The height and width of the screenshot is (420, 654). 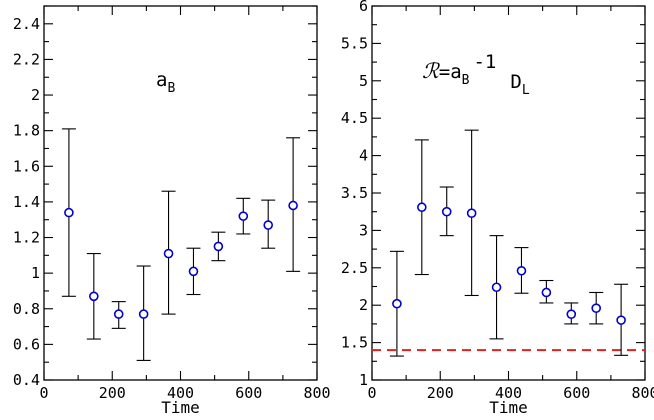 I want to click on annotation-main: a, so click(x=161, y=80).